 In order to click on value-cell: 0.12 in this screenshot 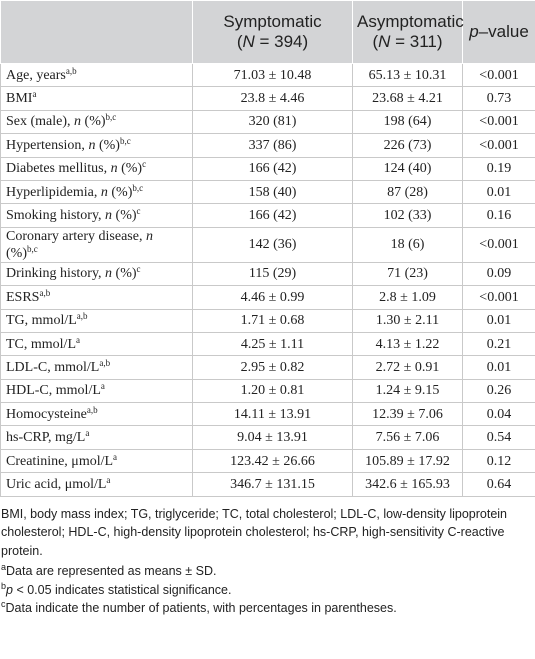, I will do `click(498, 461)`.